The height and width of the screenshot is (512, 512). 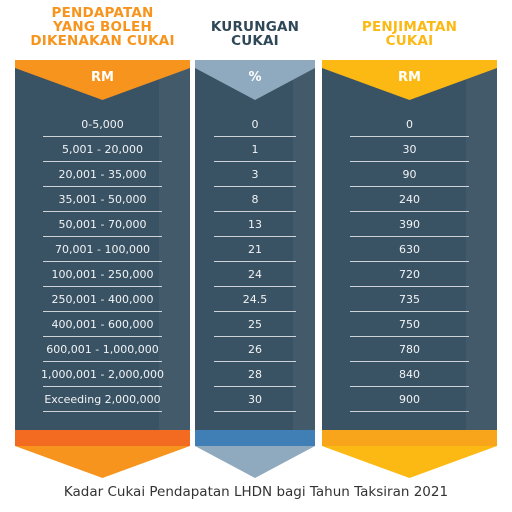 I want to click on income-bracket: Exceeding 2,000,000, so click(x=102, y=399).